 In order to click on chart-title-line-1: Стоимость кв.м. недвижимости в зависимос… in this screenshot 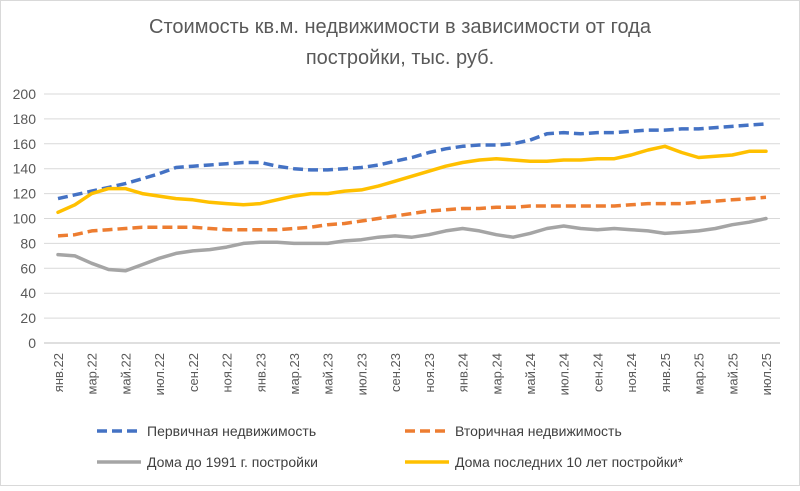, I will do `click(400, 27)`.